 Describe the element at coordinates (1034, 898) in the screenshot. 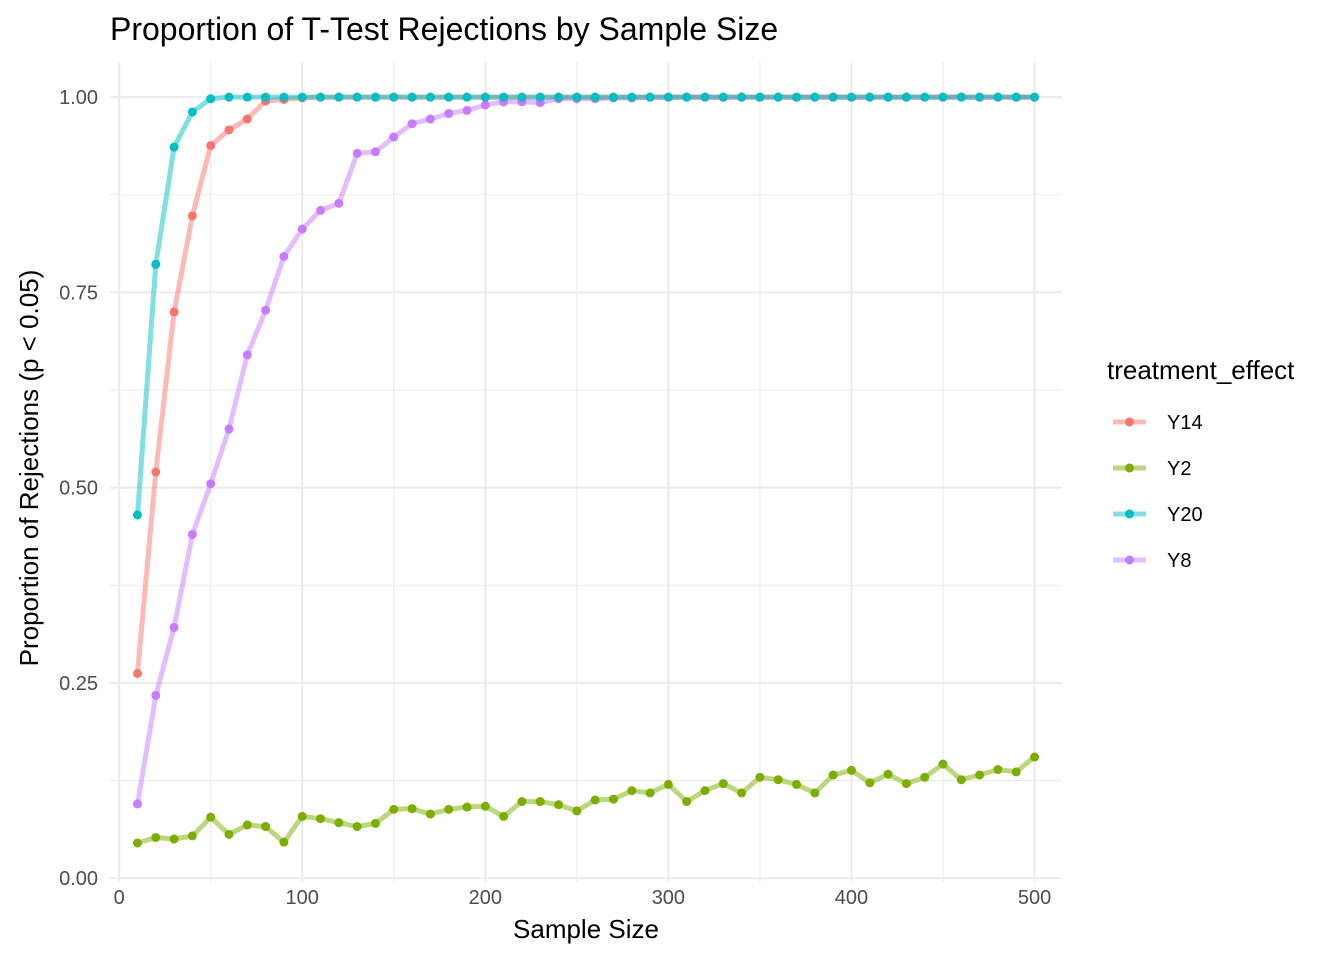

I see `x-tick-label: 500` at that location.